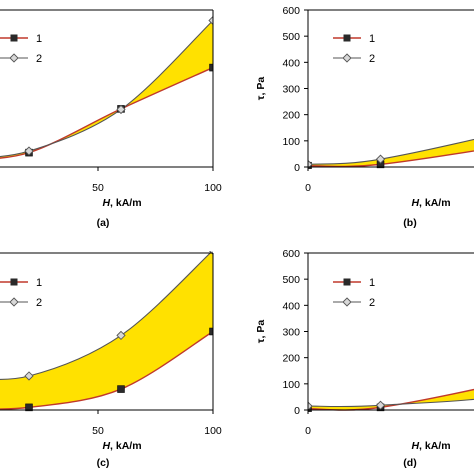 The height and width of the screenshot is (474, 474). What do you see at coordinates (103, 463) in the screenshot?
I see `panel-label: (c)` at bounding box center [103, 463].